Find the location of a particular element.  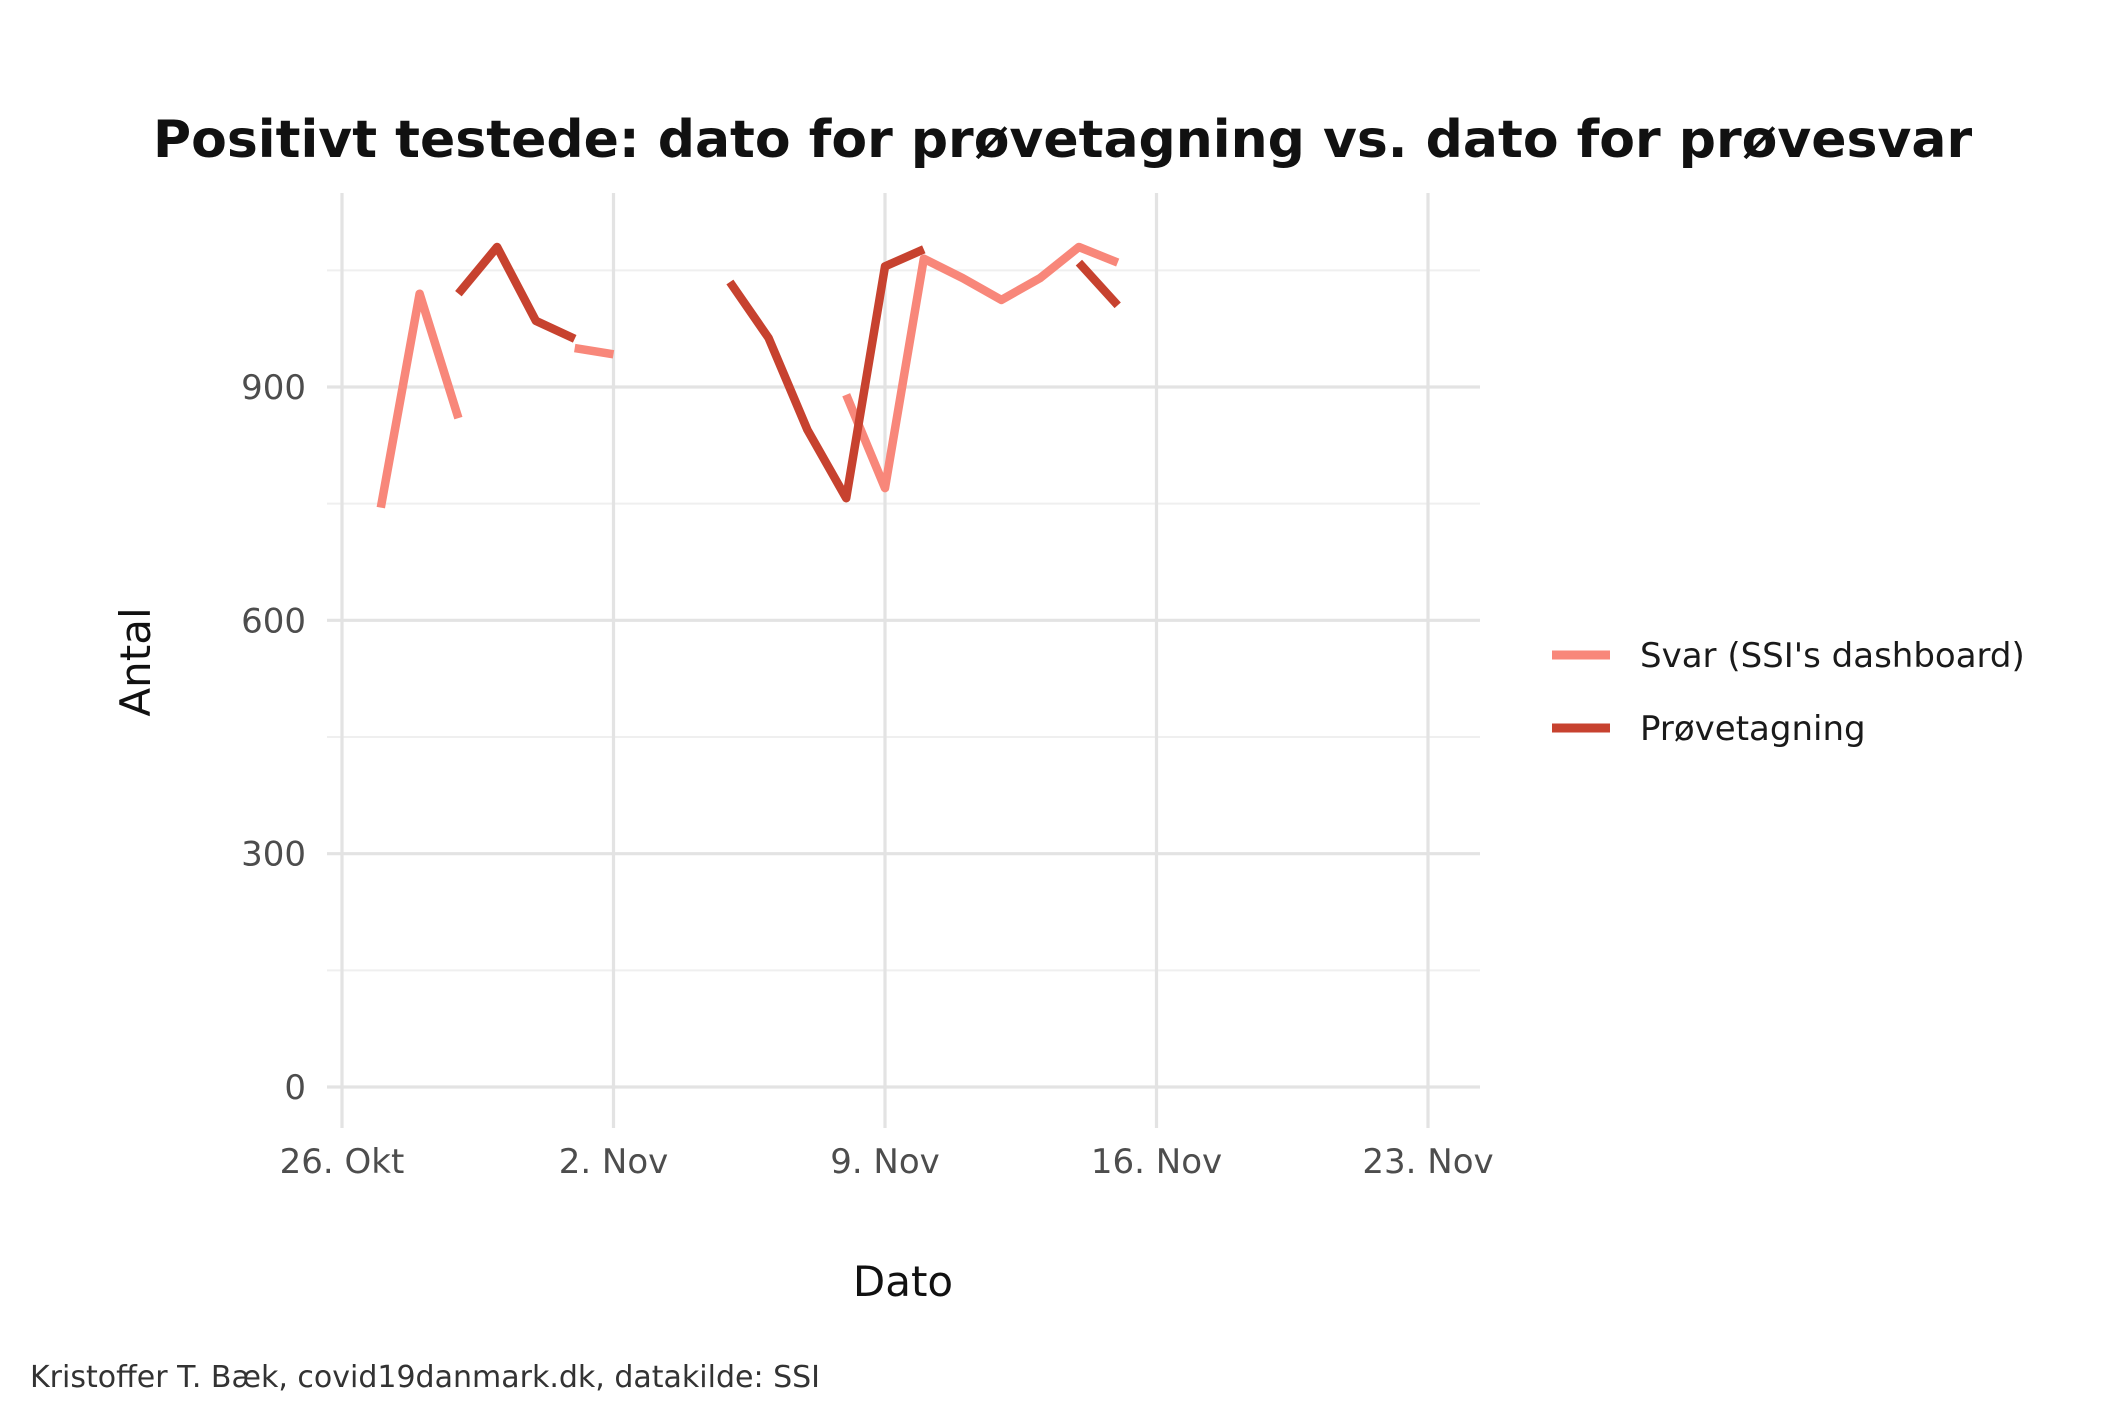

x-tick-label: 2. Nov is located at coordinates (614, 1162).